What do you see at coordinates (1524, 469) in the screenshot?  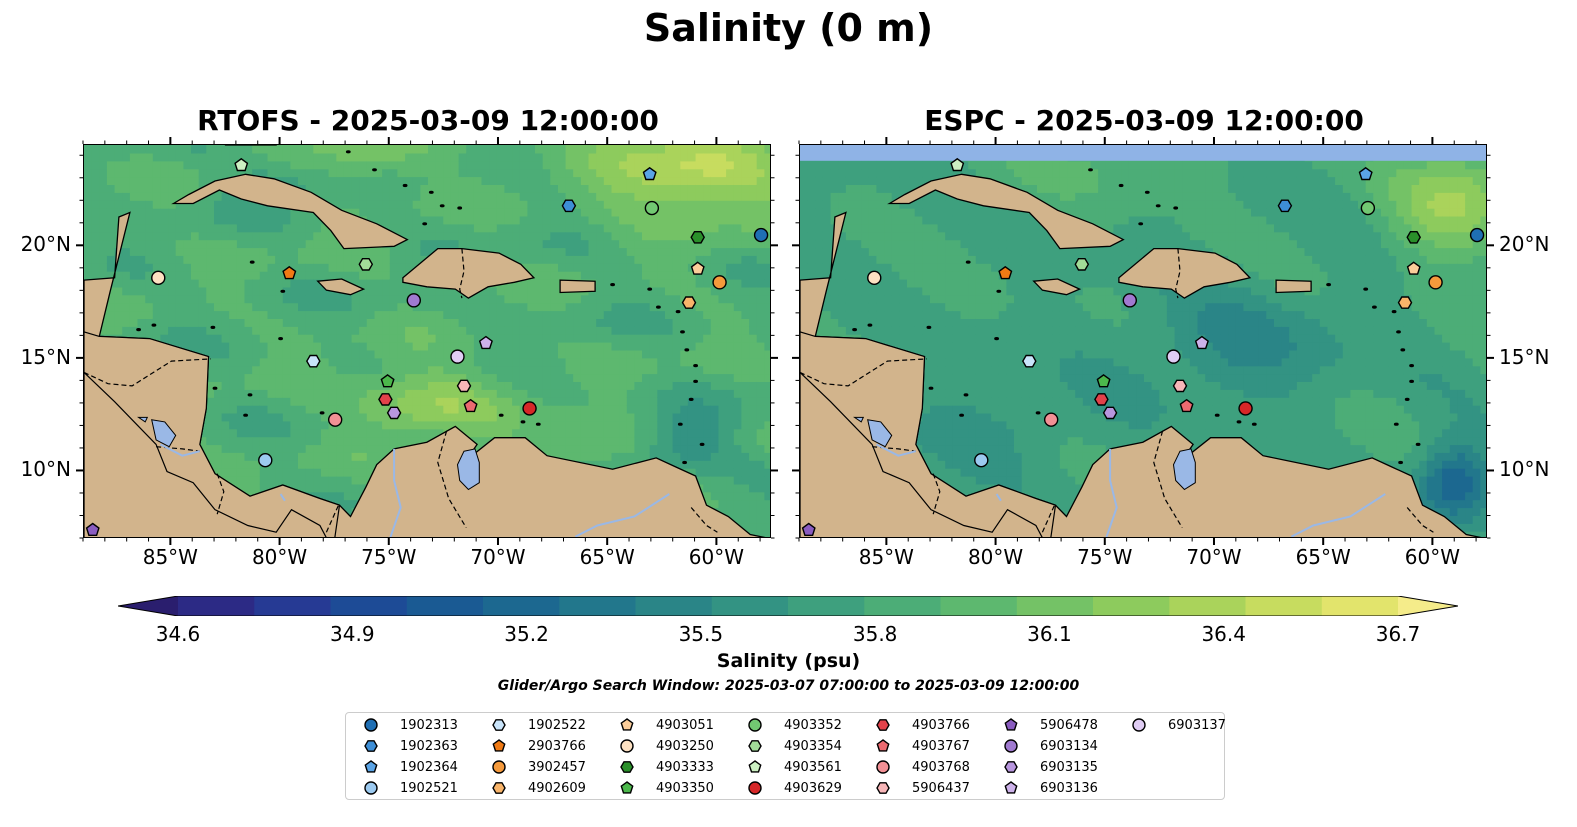 I see `lat-tick-label: 10°N` at bounding box center [1524, 469].